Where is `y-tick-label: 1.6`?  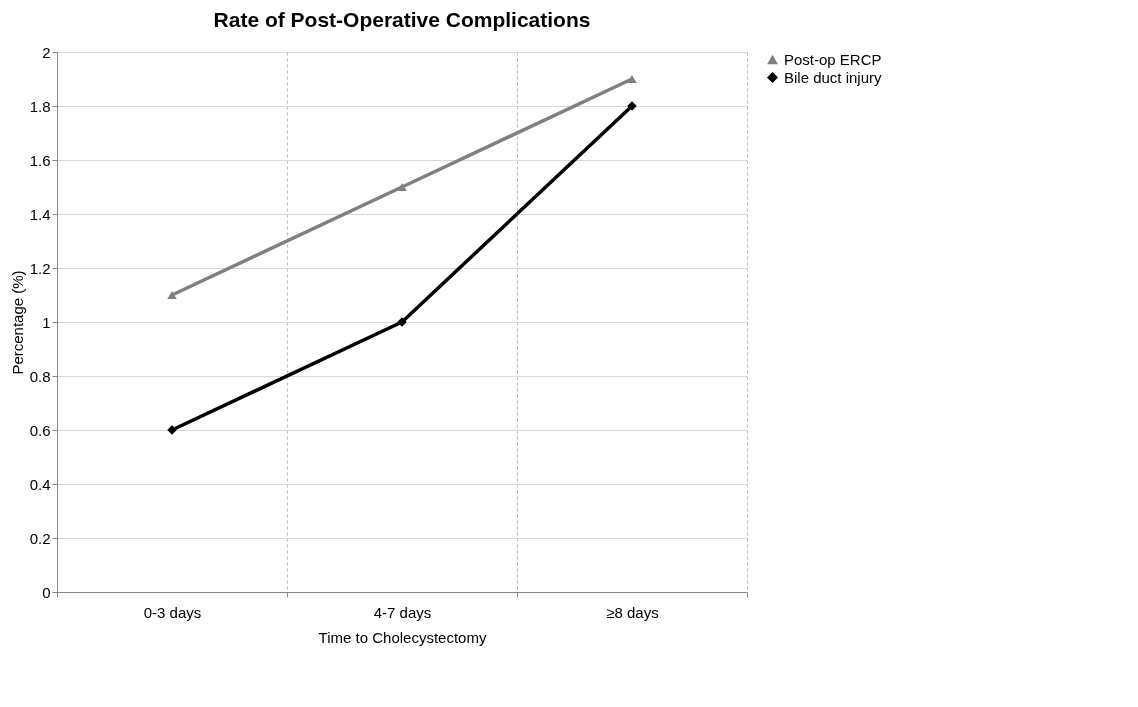 y-tick-label: 1.6 is located at coordinates (40, 160).